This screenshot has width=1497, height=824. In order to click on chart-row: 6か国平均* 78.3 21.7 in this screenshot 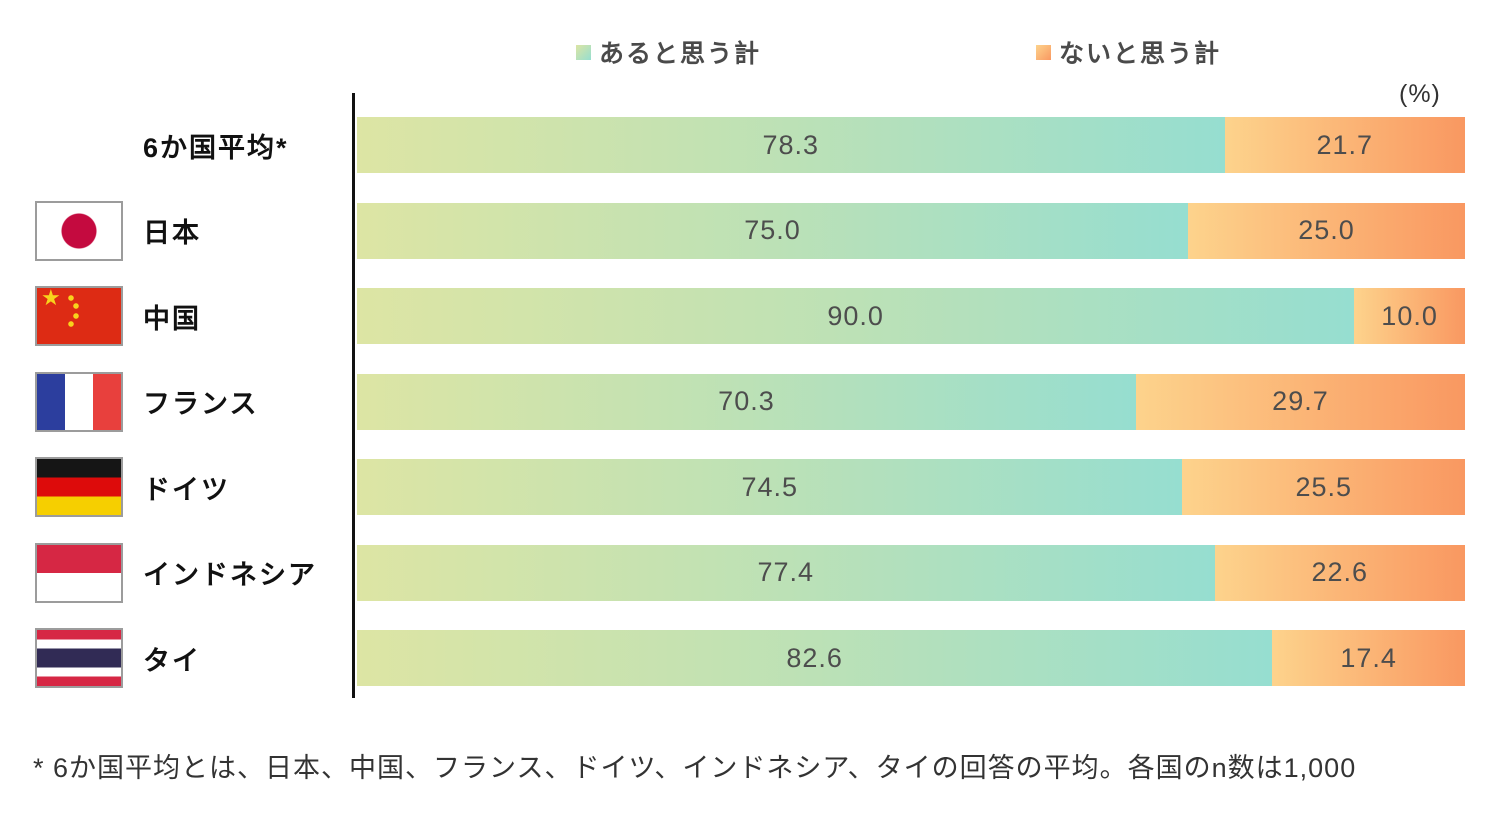, I will do `click(732, 144)`.